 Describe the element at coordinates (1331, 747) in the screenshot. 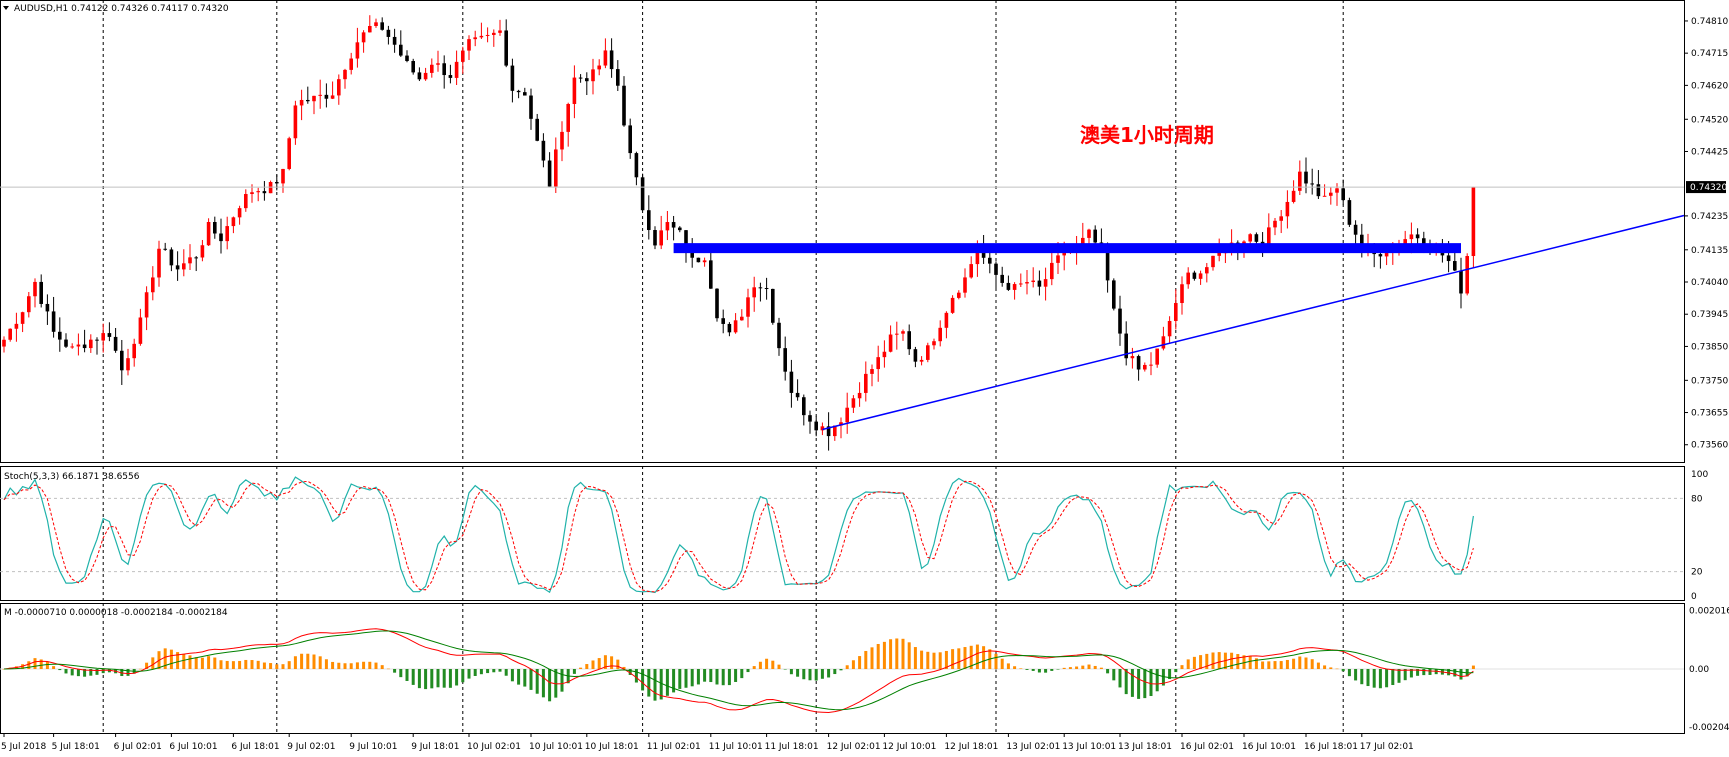

I see `time-tick-label: 16 Jul 18:01` at that location.